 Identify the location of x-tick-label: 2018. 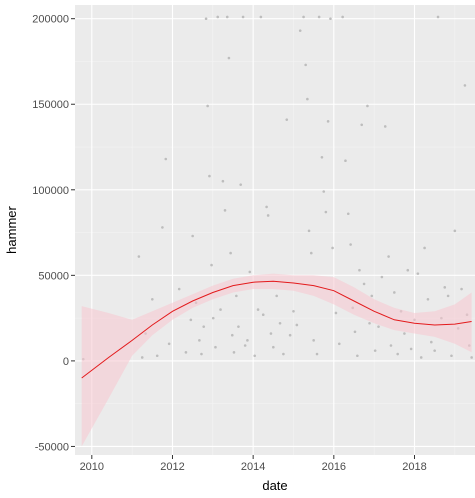
(414, 467).